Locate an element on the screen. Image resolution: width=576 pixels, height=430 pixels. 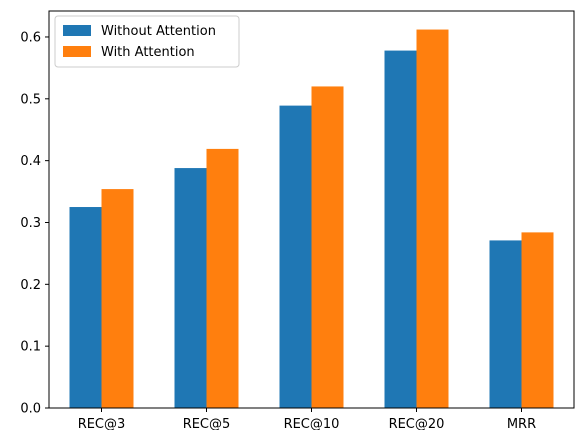
y-tick-label: 0.1 is located at coordinates (30, 347).